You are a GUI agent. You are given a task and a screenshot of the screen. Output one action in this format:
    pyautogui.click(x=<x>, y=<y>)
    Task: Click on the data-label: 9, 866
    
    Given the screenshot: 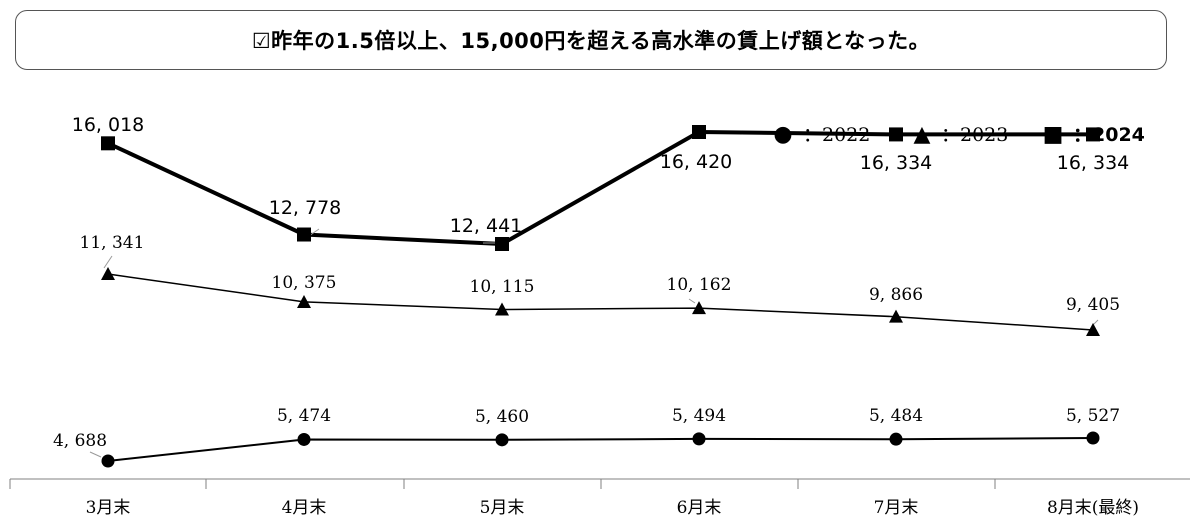 What is the action you would take?
    pyautogui.click(x=896, y=295)
    